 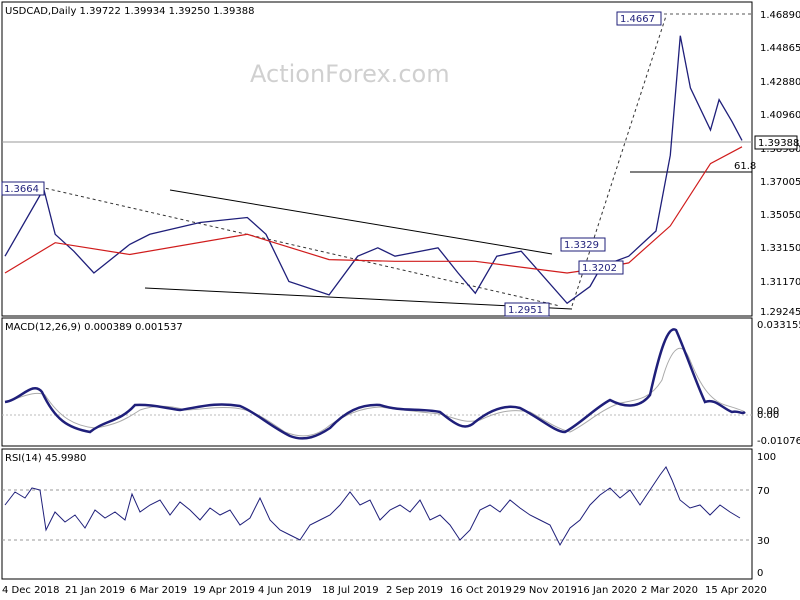 What do you see at coordinates (669, 590) in the screenshot?
I see `date-tick: 2 Mar 2020` at bounding box center [669, 590].